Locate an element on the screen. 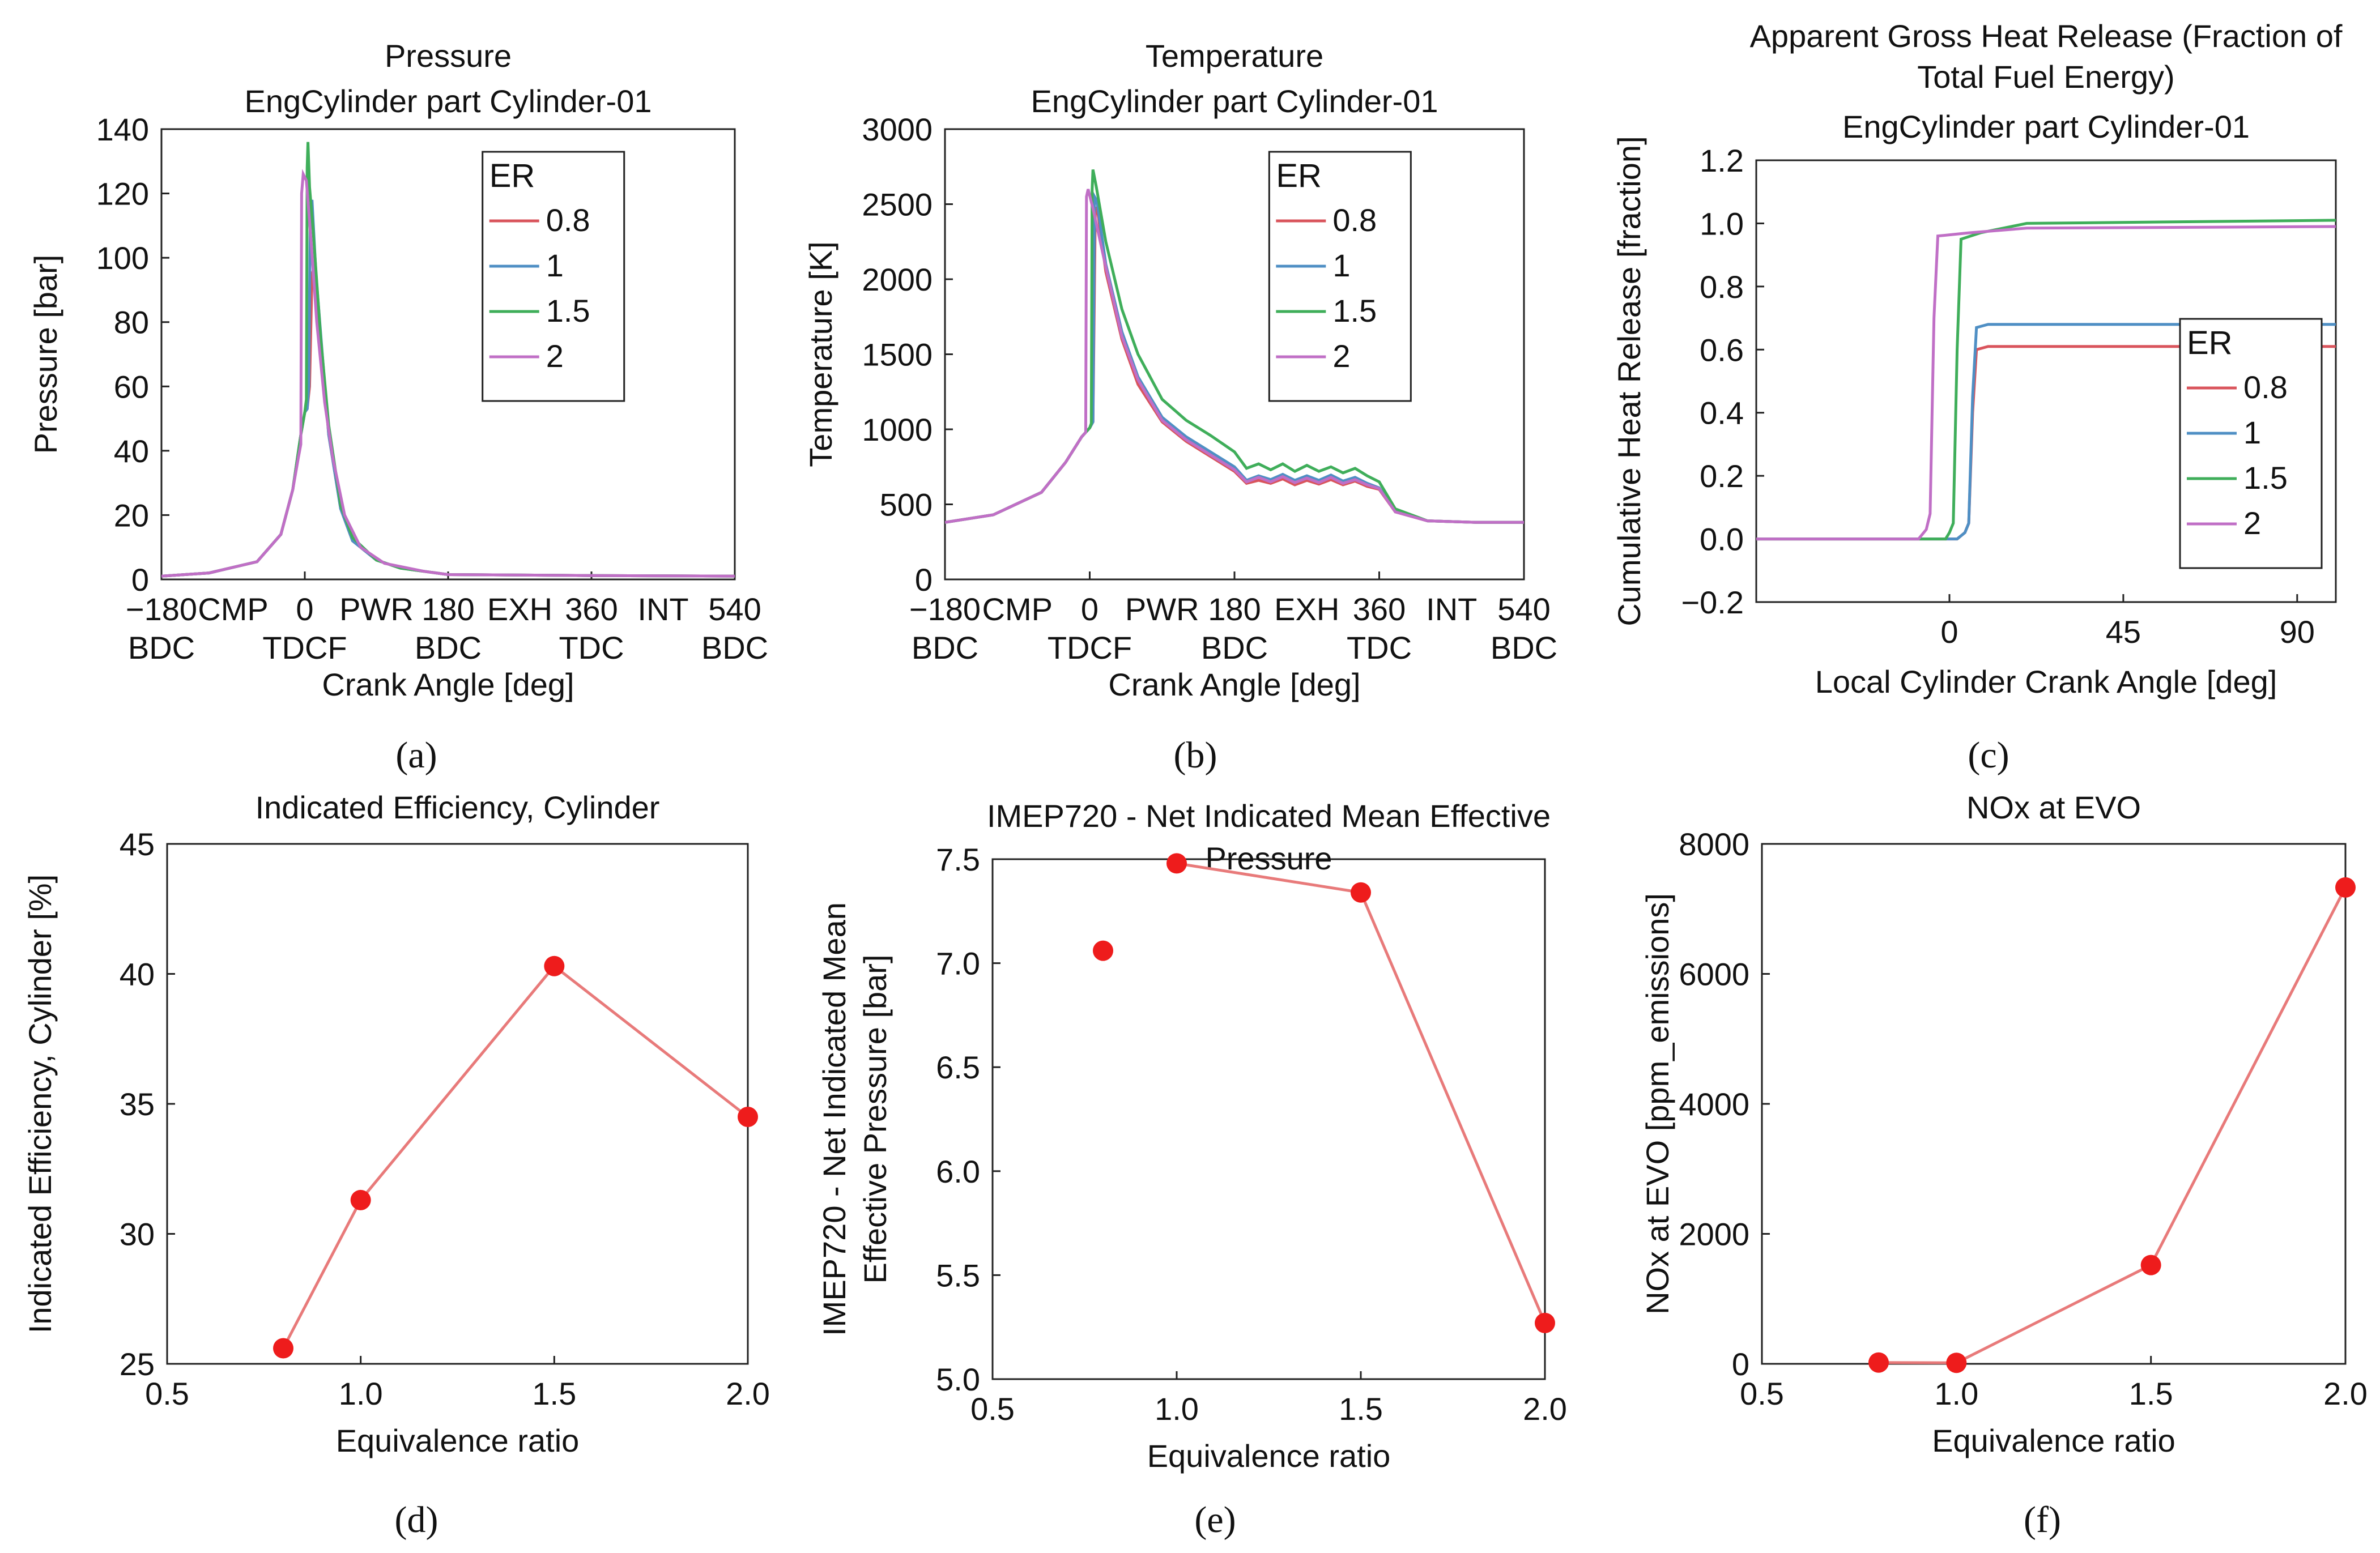  y-tick-label: 1000 is located at coordinates (897, 429).